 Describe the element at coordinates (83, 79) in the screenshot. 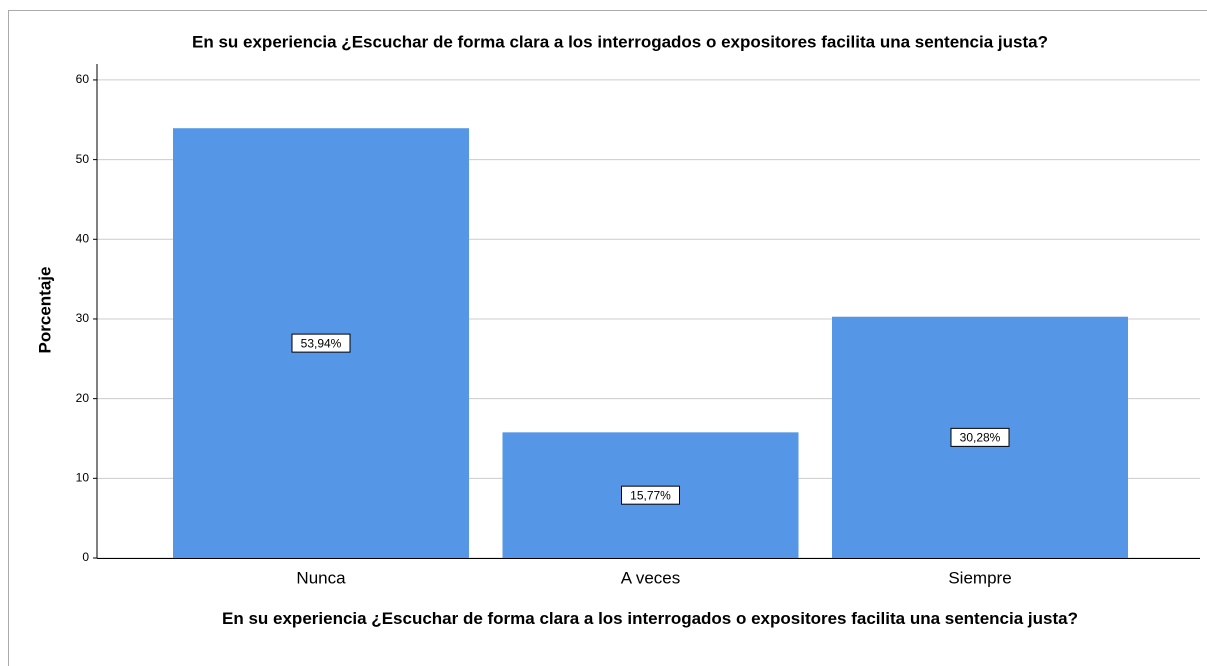

I see `y-tick-label: 60` at that location.